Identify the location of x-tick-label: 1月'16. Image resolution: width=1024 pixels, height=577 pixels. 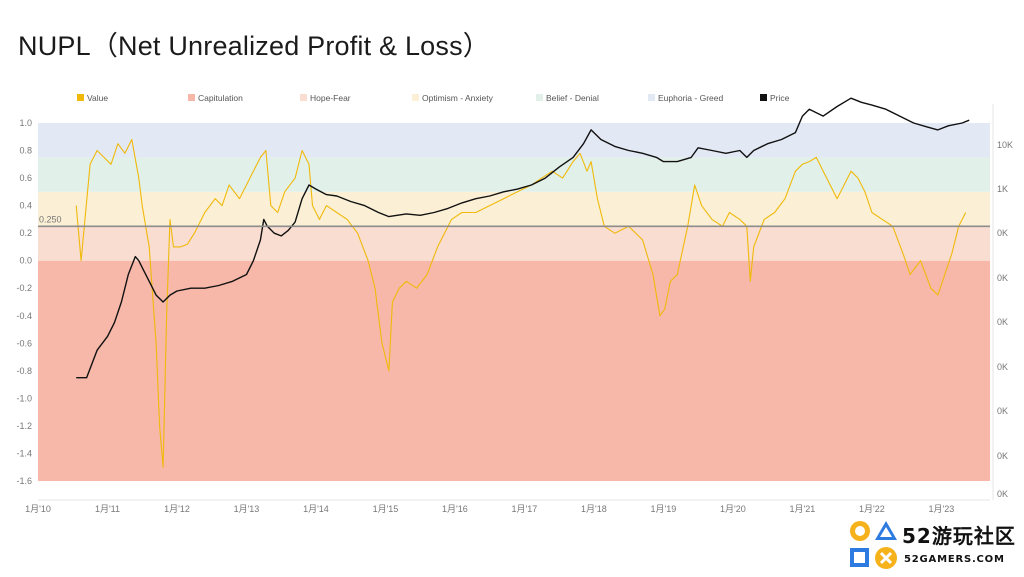
(455, 509).